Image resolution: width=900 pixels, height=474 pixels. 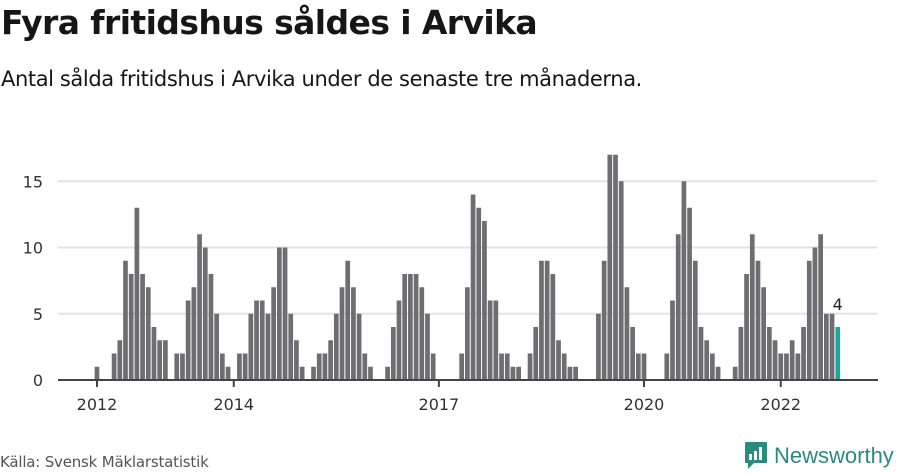 What do you see at coordinates (269, 22) in the screenshot?
I see `chart-title: Fyra fritidshus såldes i Arvika` at bounding box center [269, 22].